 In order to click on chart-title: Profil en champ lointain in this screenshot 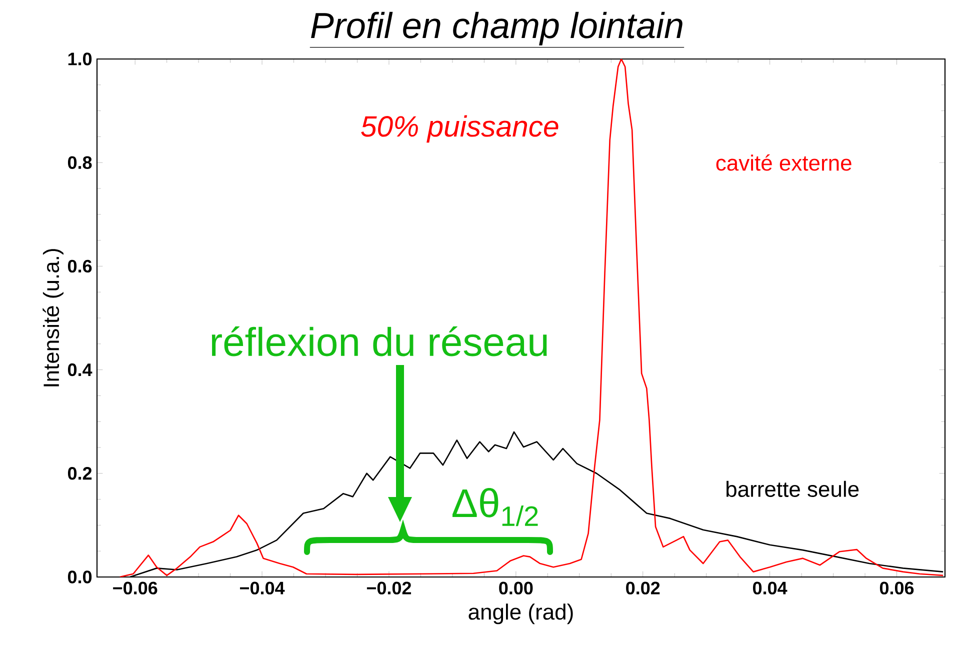, I will do `click(496, 29)`.